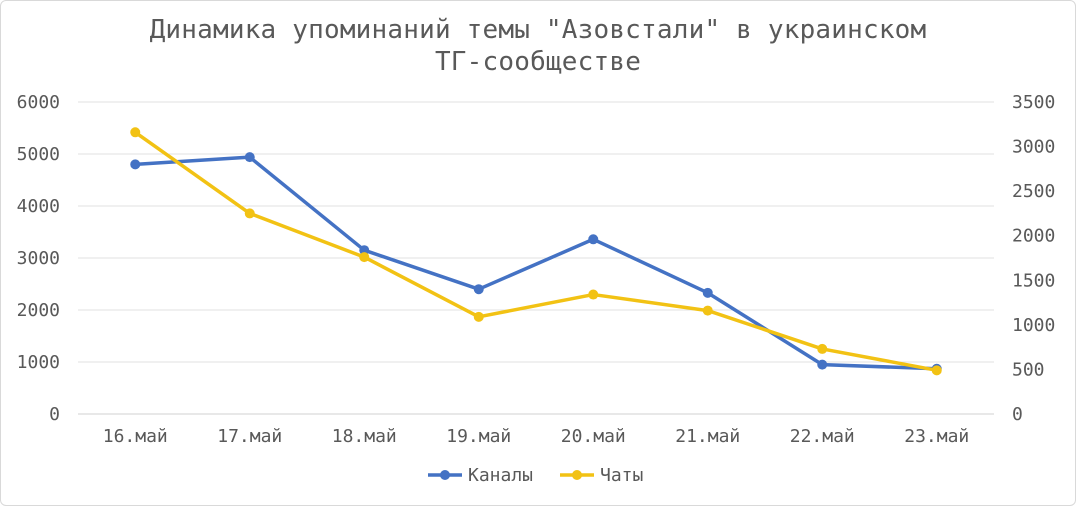 This screenshot has height=506, width=1076. Describe the element at coordinates (38, 206) in the screenshot. I see `y-left-tick-label: 4000` at that location.